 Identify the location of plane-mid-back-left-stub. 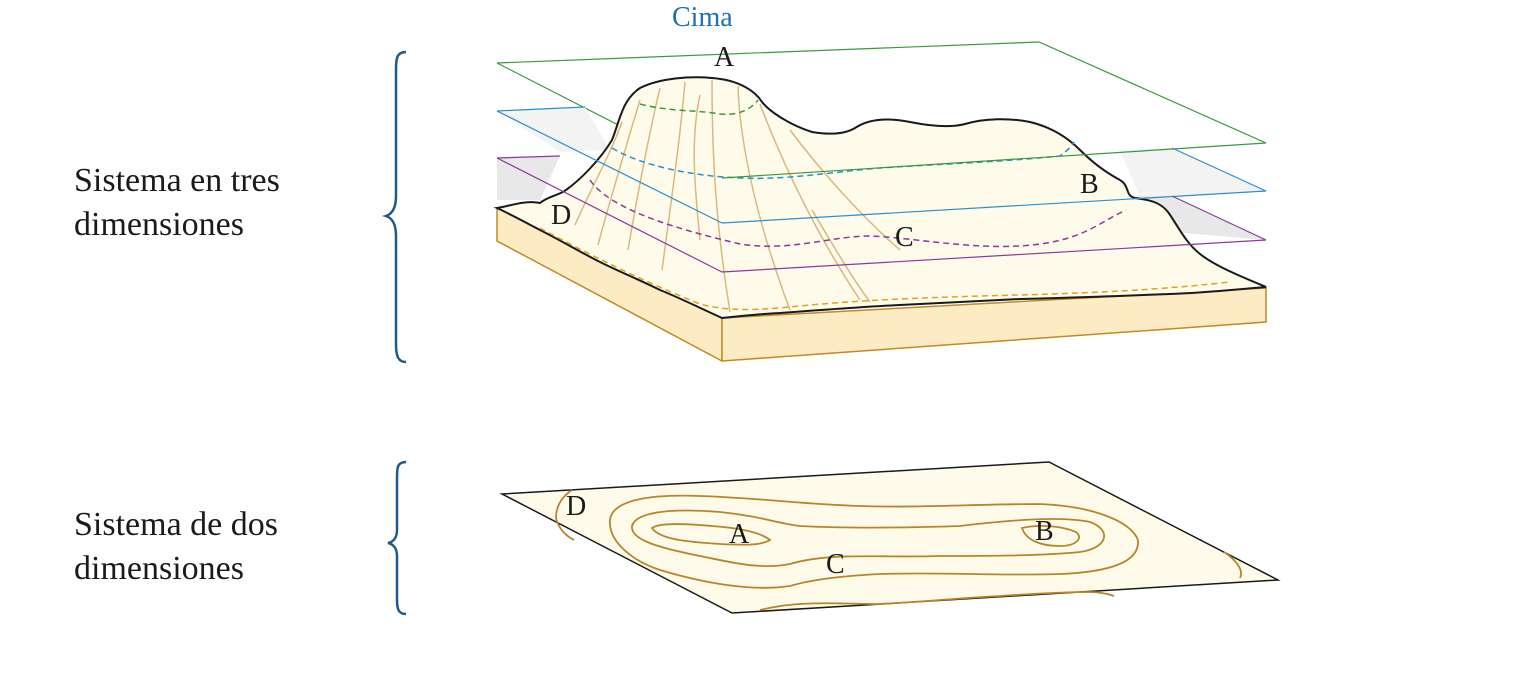
(541, 109).